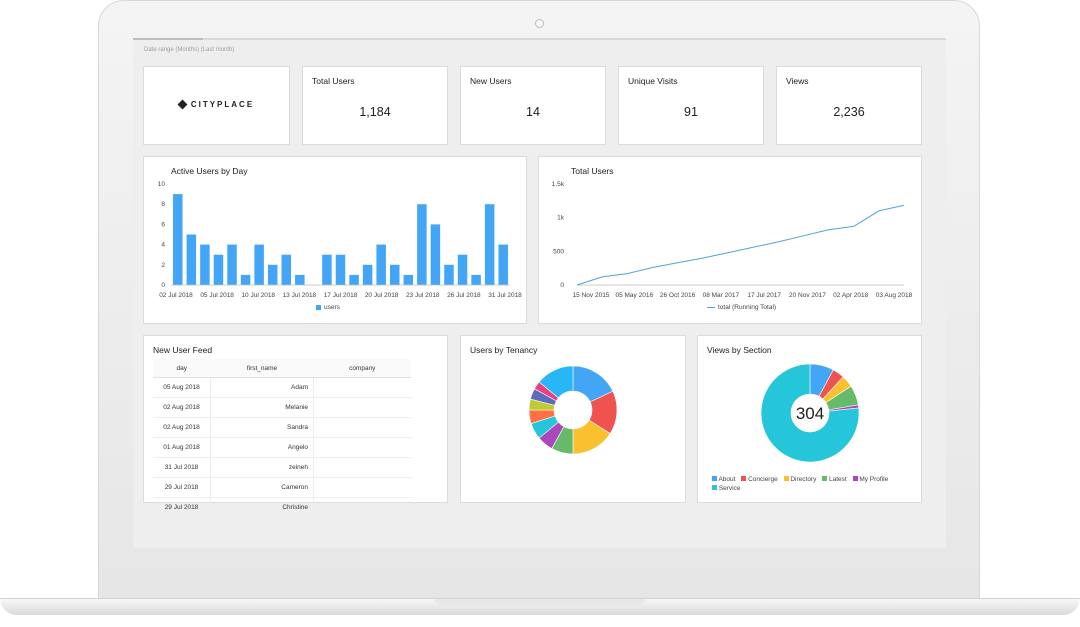 The image size is (1080, 627). Describe the element at coordinates (176, 295) in the screenshot. I see `x-tick-label: 02 Jul 2018` at that location.